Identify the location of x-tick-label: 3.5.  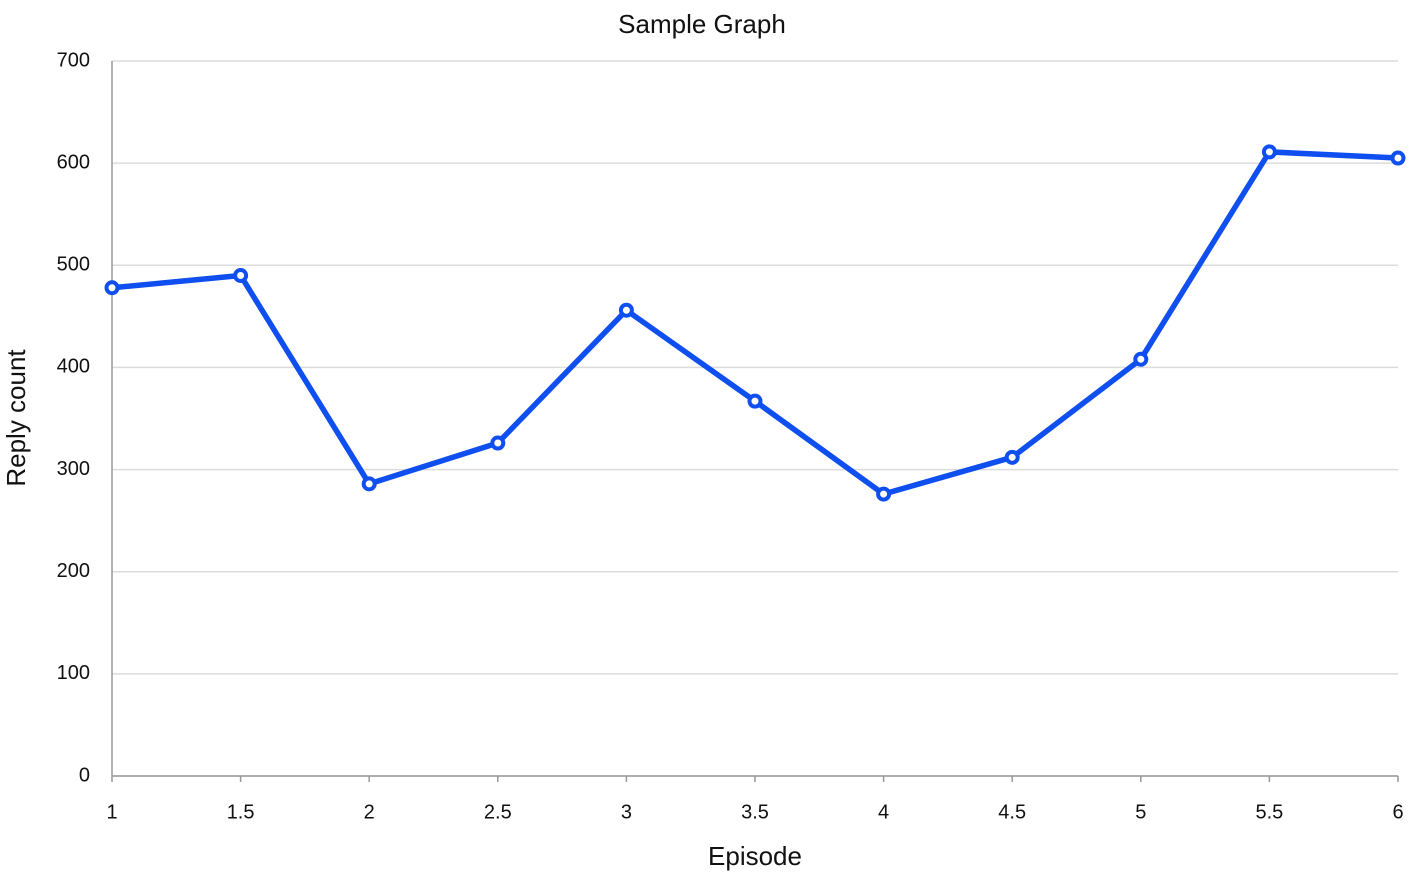
(755, 812).